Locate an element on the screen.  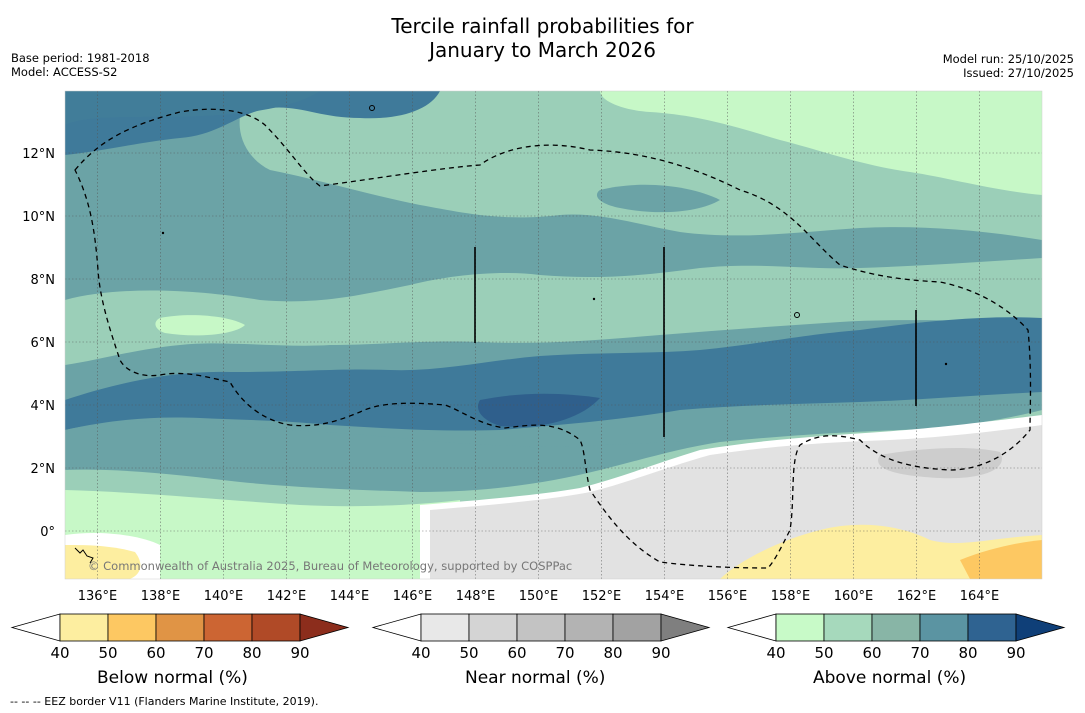
base-period-text: Base period: 1981-2018 is located at coordinates (80, 58).